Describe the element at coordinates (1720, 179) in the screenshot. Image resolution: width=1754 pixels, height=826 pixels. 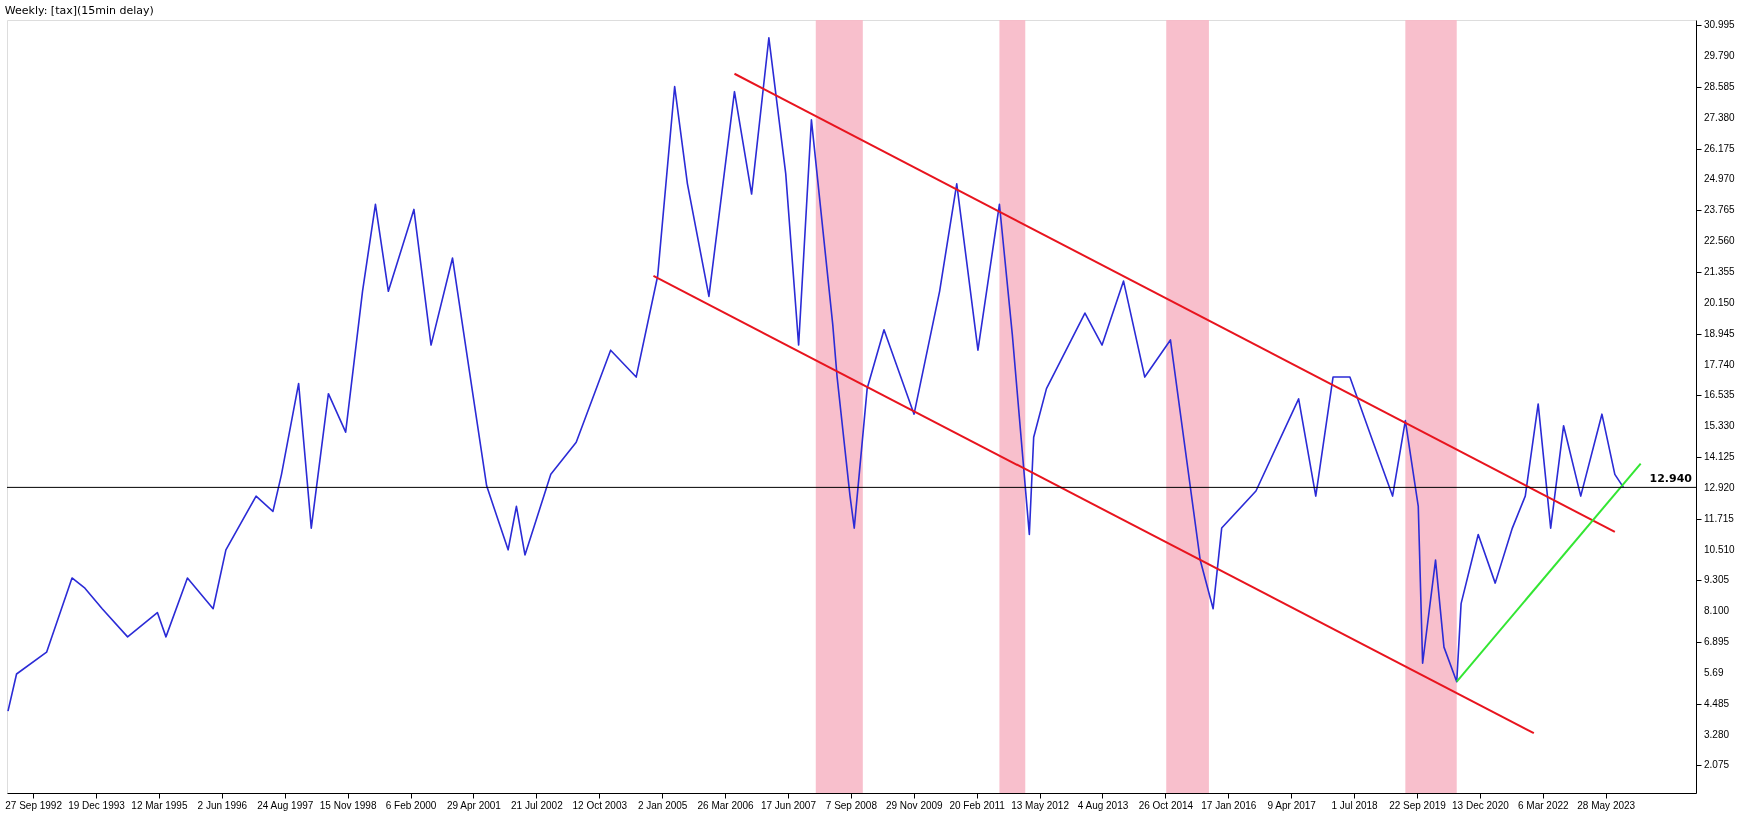
I see `y-tick-label: 24.970` at that location.